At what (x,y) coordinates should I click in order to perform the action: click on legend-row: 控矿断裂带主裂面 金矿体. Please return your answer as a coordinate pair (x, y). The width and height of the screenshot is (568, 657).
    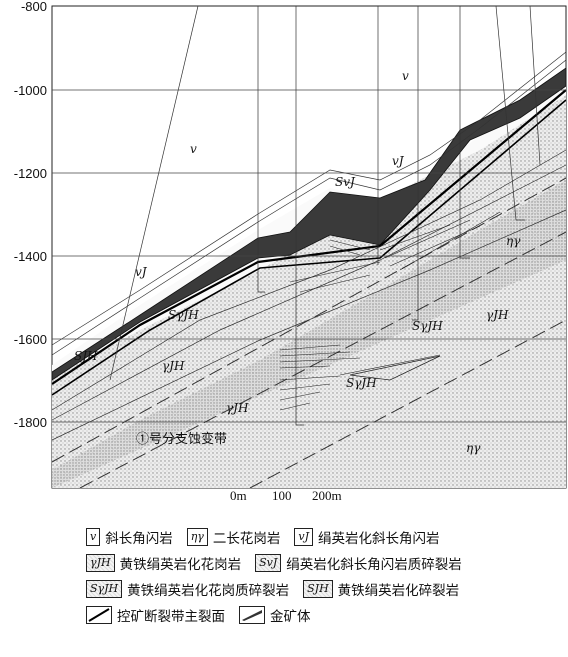
    Looking at the image, I should click on (326, 615).